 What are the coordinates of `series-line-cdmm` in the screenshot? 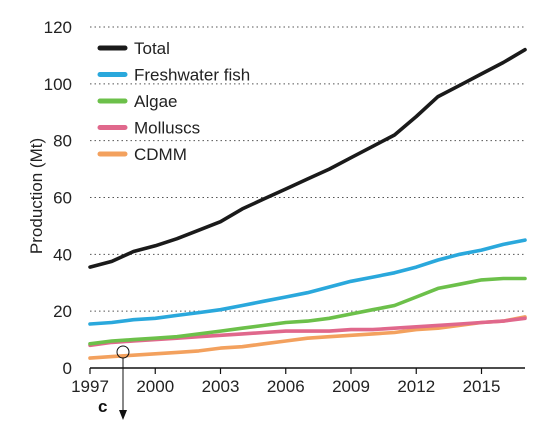 It's located at (307, 337).